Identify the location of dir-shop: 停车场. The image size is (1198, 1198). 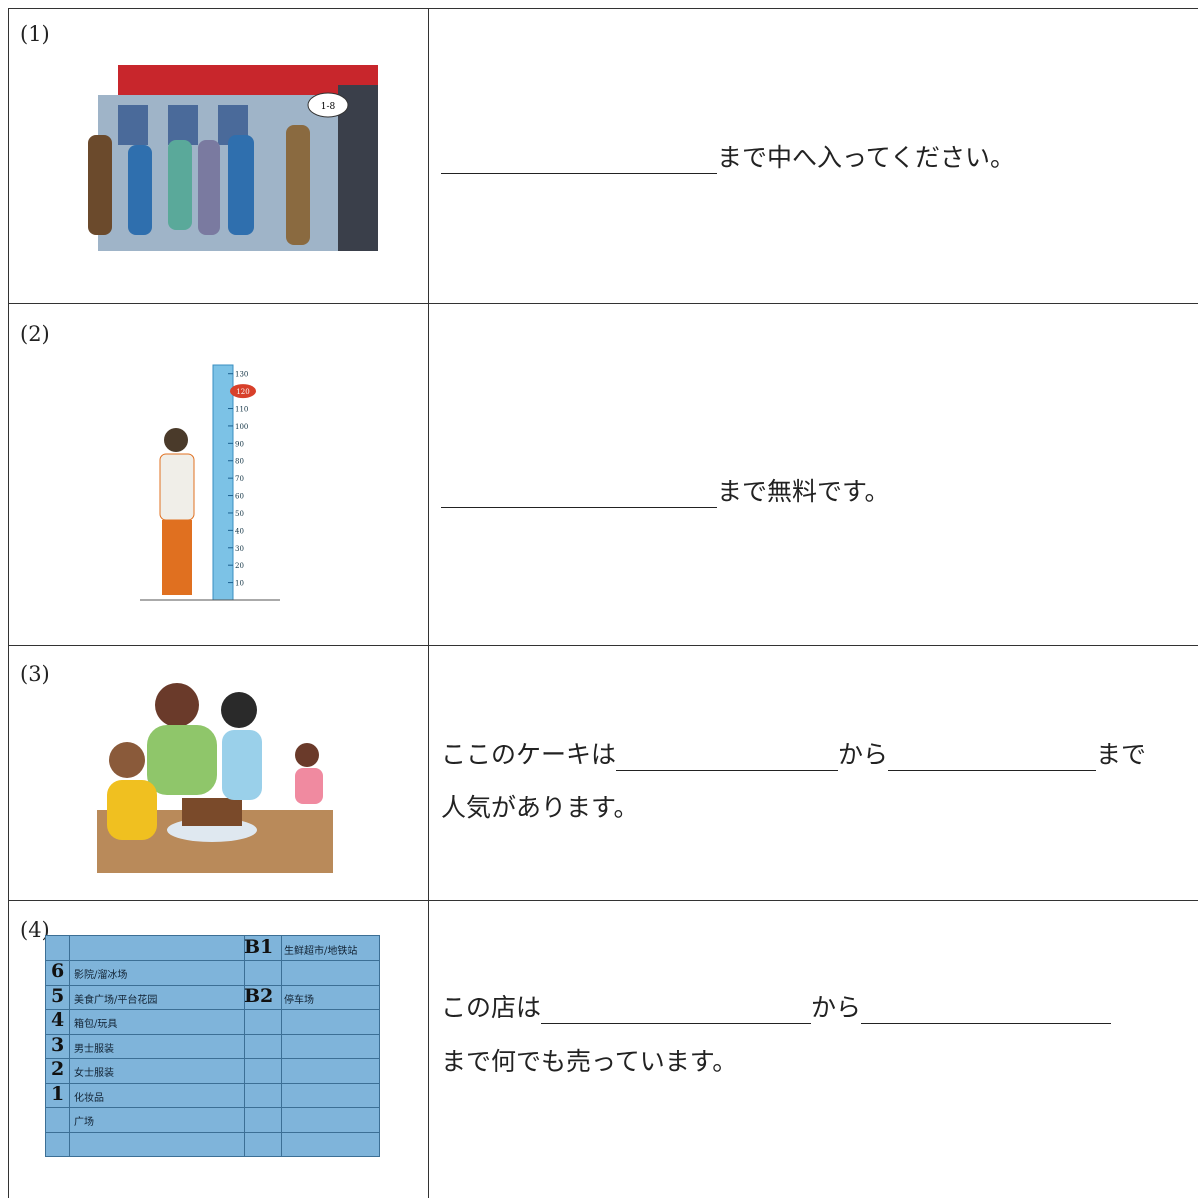
(299, 1000).